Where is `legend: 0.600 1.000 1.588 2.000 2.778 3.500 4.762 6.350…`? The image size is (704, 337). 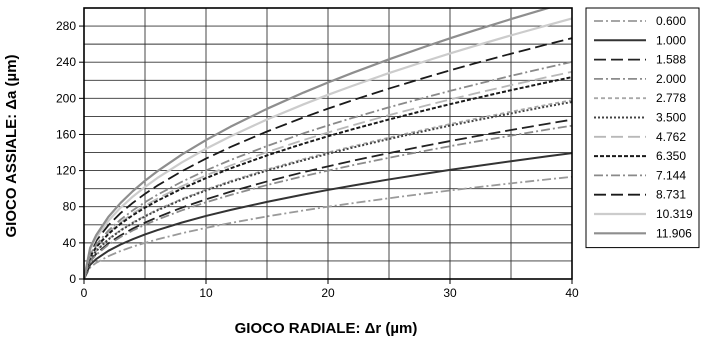 legend: 0.600 1.000 1.588 2.000 2.778 3.500 4.762 6.350… is located at coordinates (642, 128).